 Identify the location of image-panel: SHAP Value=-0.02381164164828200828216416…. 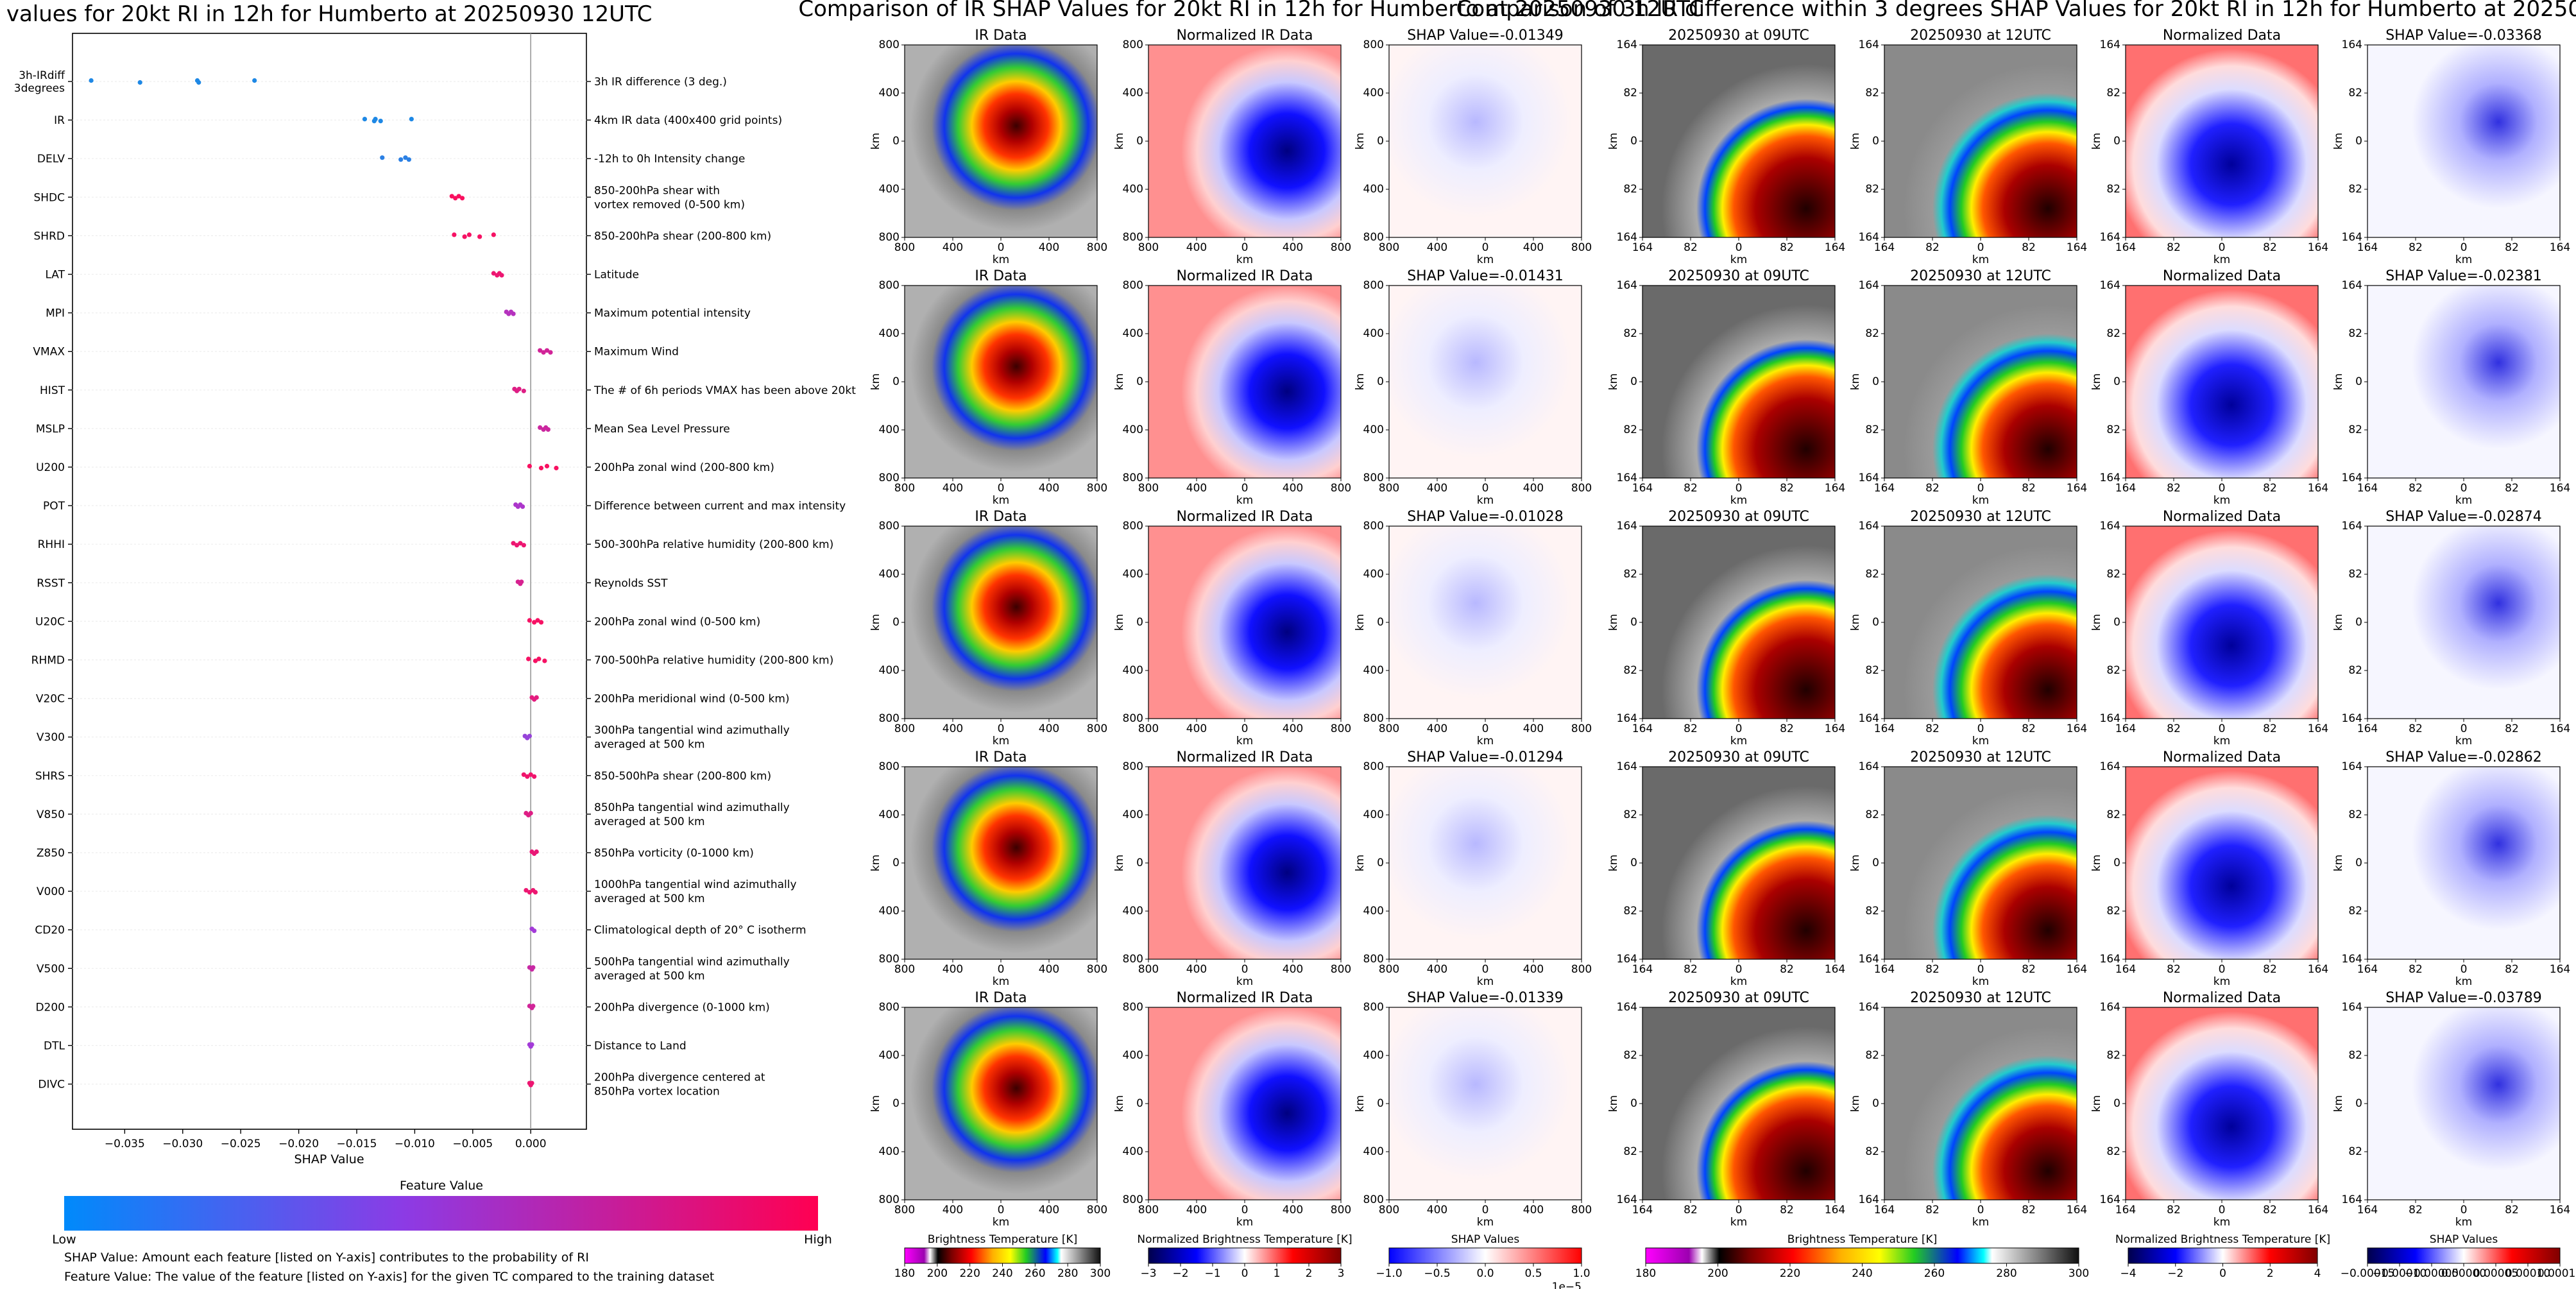
(2451, 387).